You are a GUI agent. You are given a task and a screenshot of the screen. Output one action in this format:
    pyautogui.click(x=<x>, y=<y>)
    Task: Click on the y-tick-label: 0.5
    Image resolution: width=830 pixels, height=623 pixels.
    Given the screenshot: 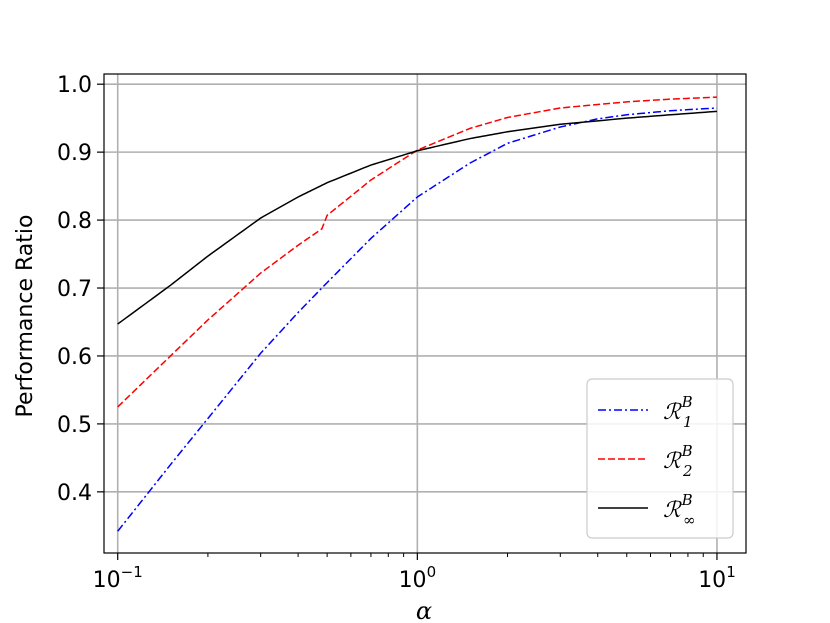 What is the action you would take?
    pyautogui.click(x=74, y=425)
    